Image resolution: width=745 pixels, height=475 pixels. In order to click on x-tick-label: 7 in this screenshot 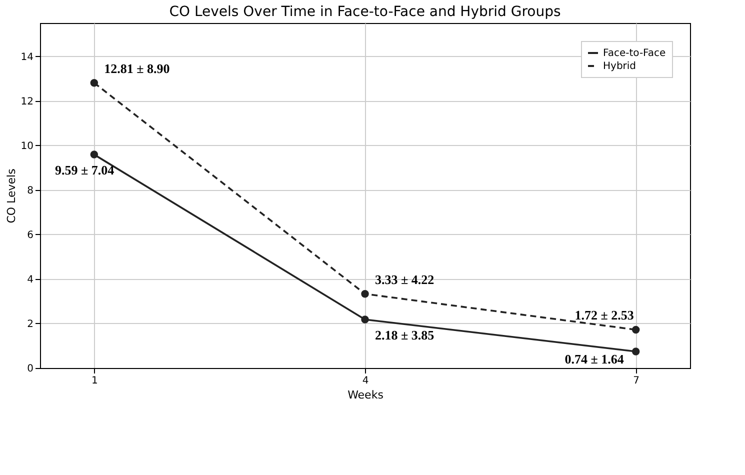, I will do `click(636, 381)`.